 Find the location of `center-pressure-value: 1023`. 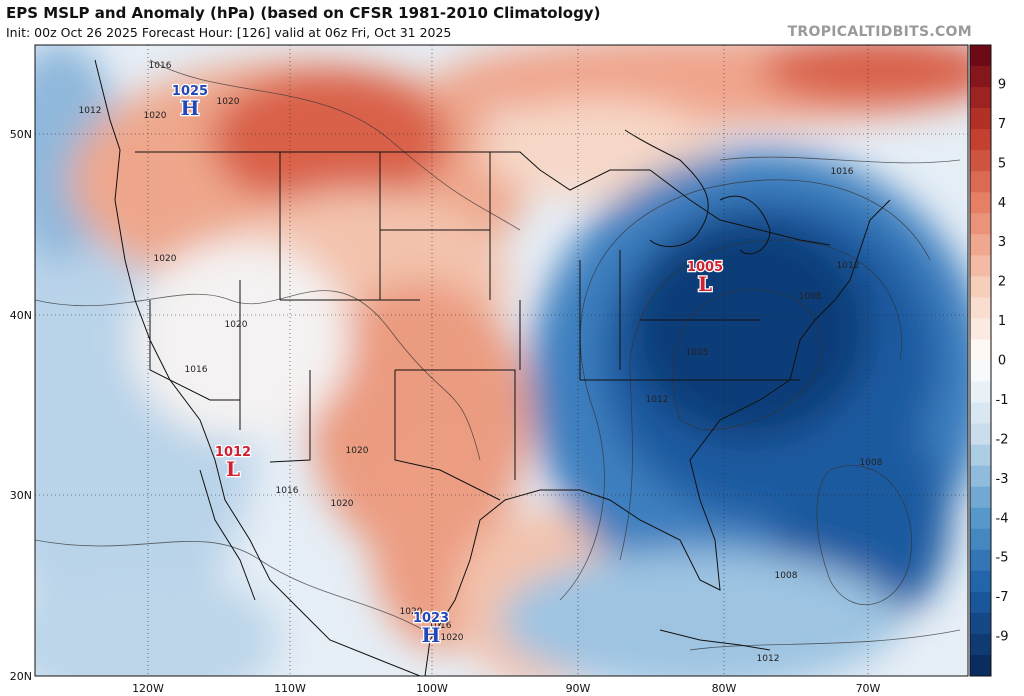

center-pressure-value: 1023 is located at coordinates (431, 618).